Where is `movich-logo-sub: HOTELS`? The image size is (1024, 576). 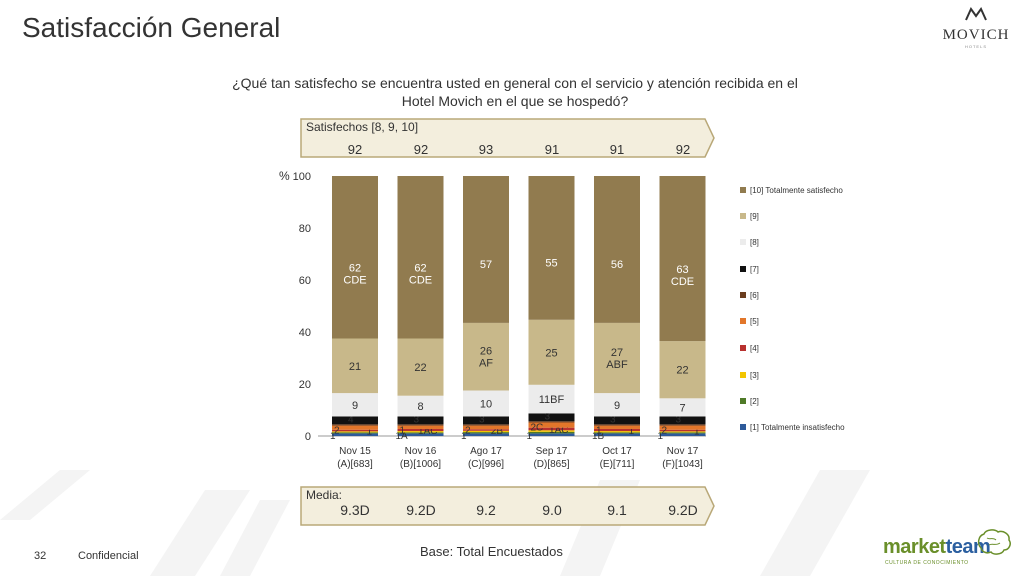
movich-logo-sub: HOTELS is located at coordinates (975, 46).